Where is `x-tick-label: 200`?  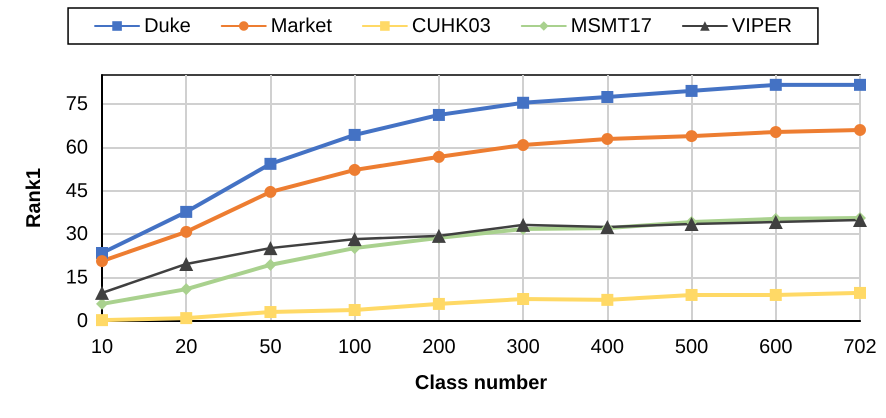 x-tick-label: 200 is located at coordinates (439, 347).